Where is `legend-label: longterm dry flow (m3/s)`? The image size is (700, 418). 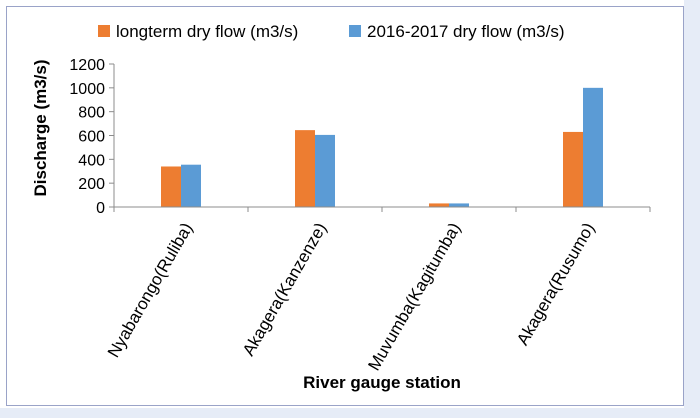
legend-label: longterm dry flow (m3/s) is located at coordinates (207, 31).